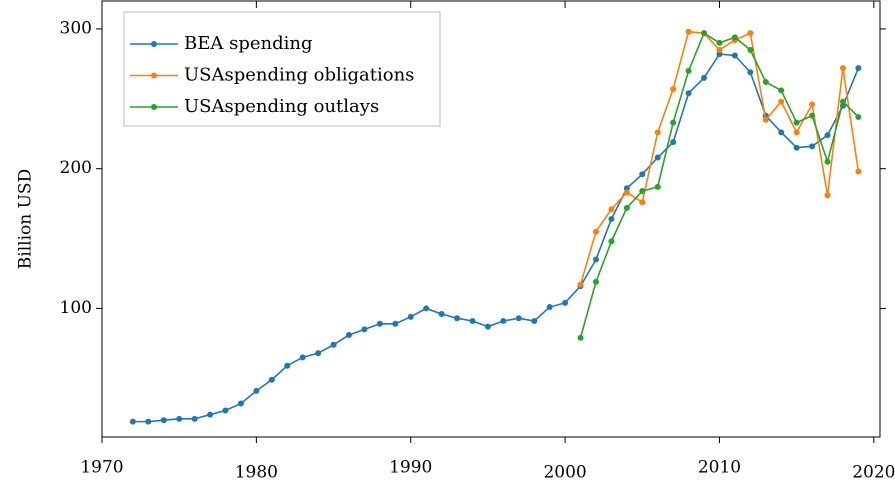  What do you see at coordinates (873, 473) in the screenshot?
I see `x-tick-label: 2020` at bounding box center [873, 473].